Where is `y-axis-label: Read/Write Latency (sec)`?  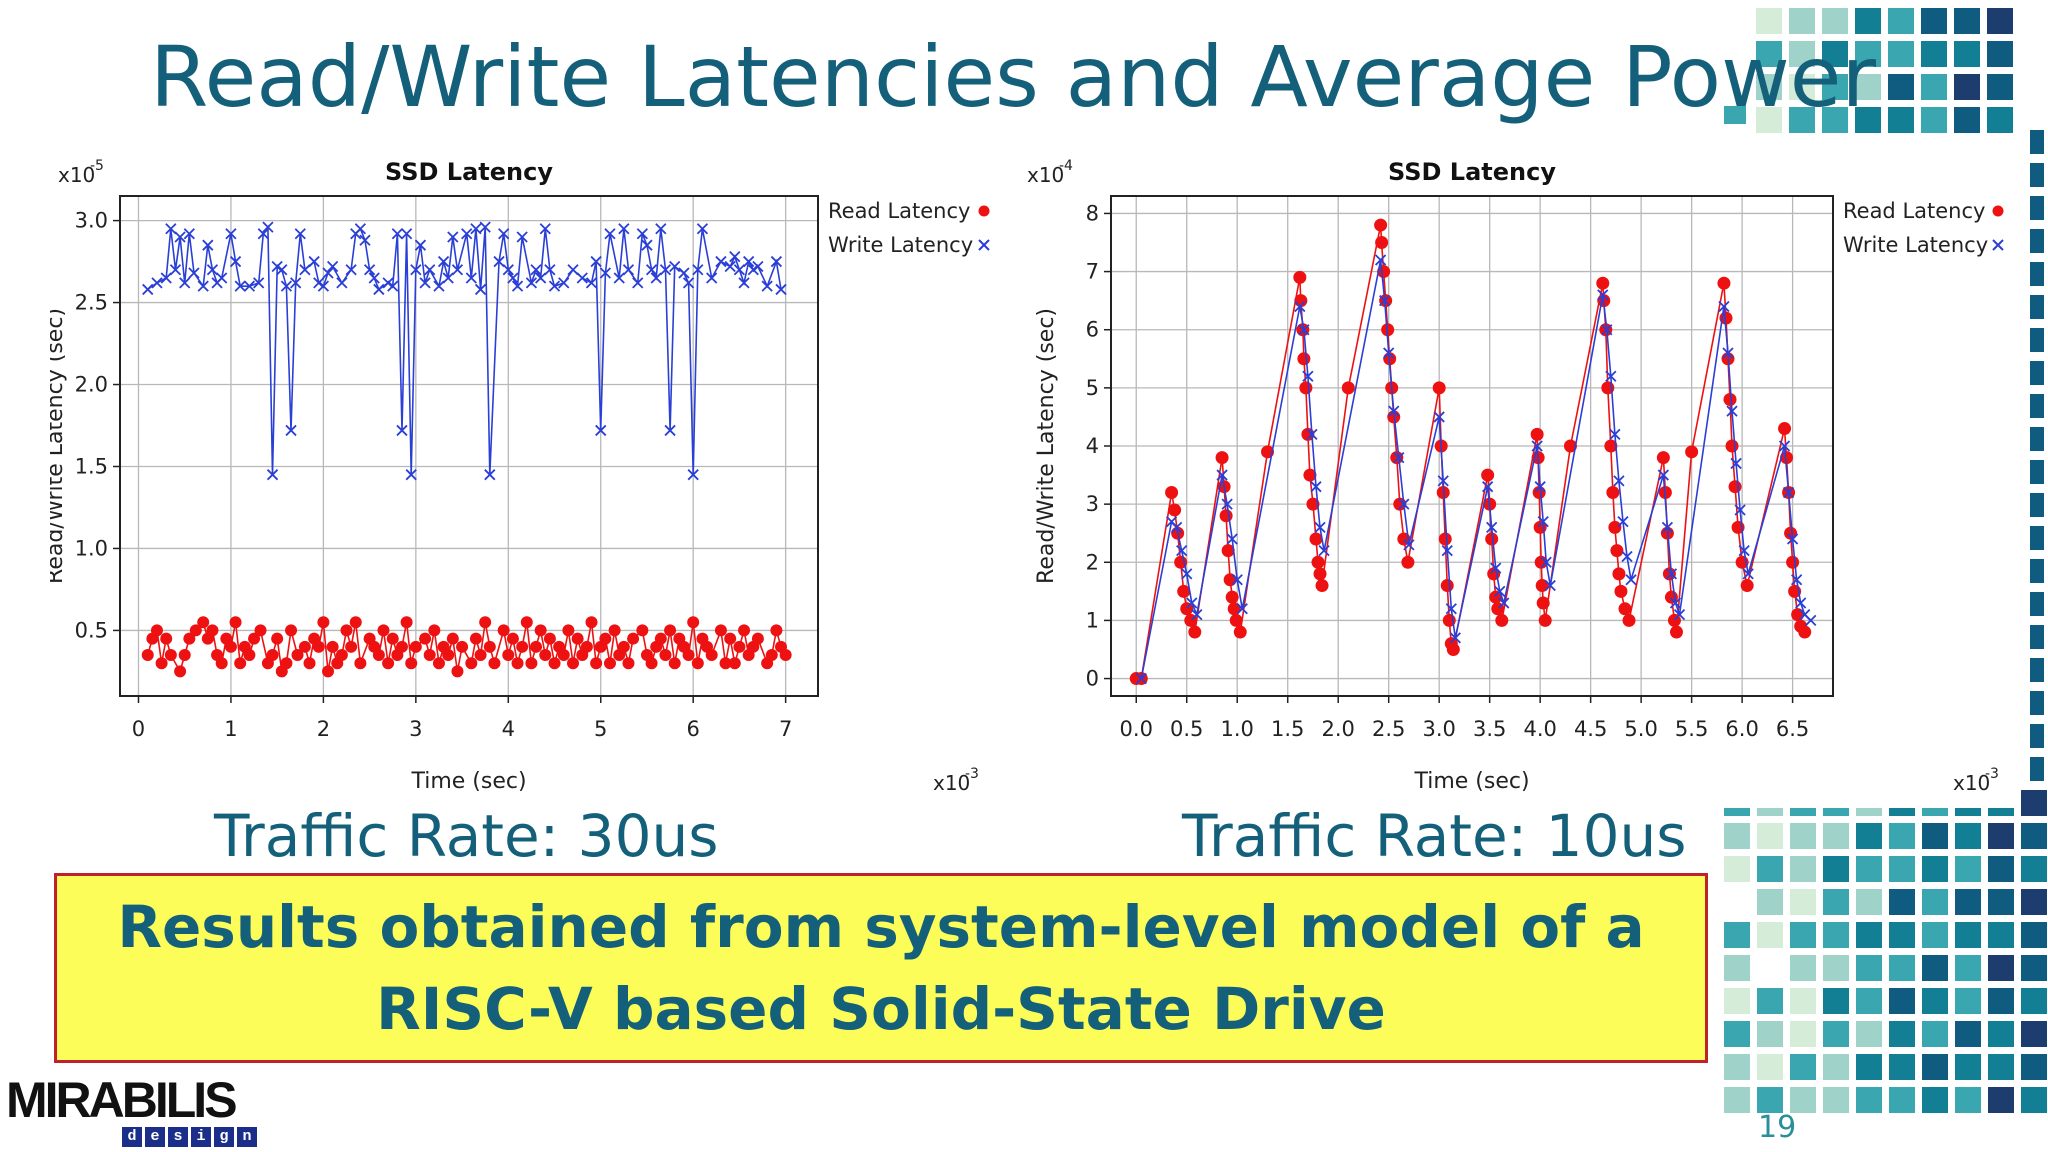 y-axis-label: Read/Write Latency (sec) is located at coordinates (1046, 446).